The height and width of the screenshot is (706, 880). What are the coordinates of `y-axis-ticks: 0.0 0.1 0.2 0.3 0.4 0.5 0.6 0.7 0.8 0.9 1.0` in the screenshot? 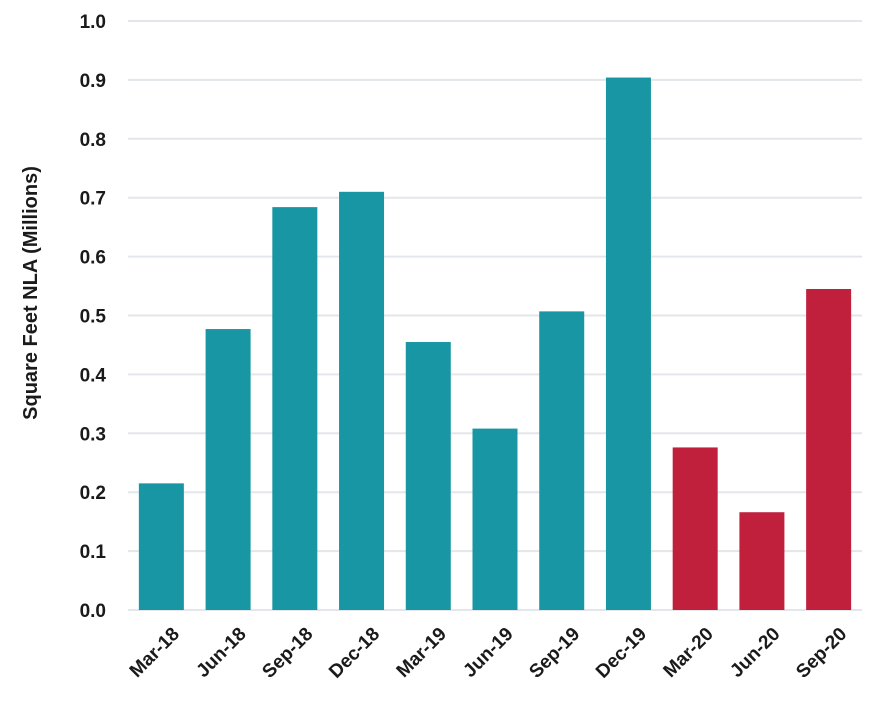 It's located at (93, 317).